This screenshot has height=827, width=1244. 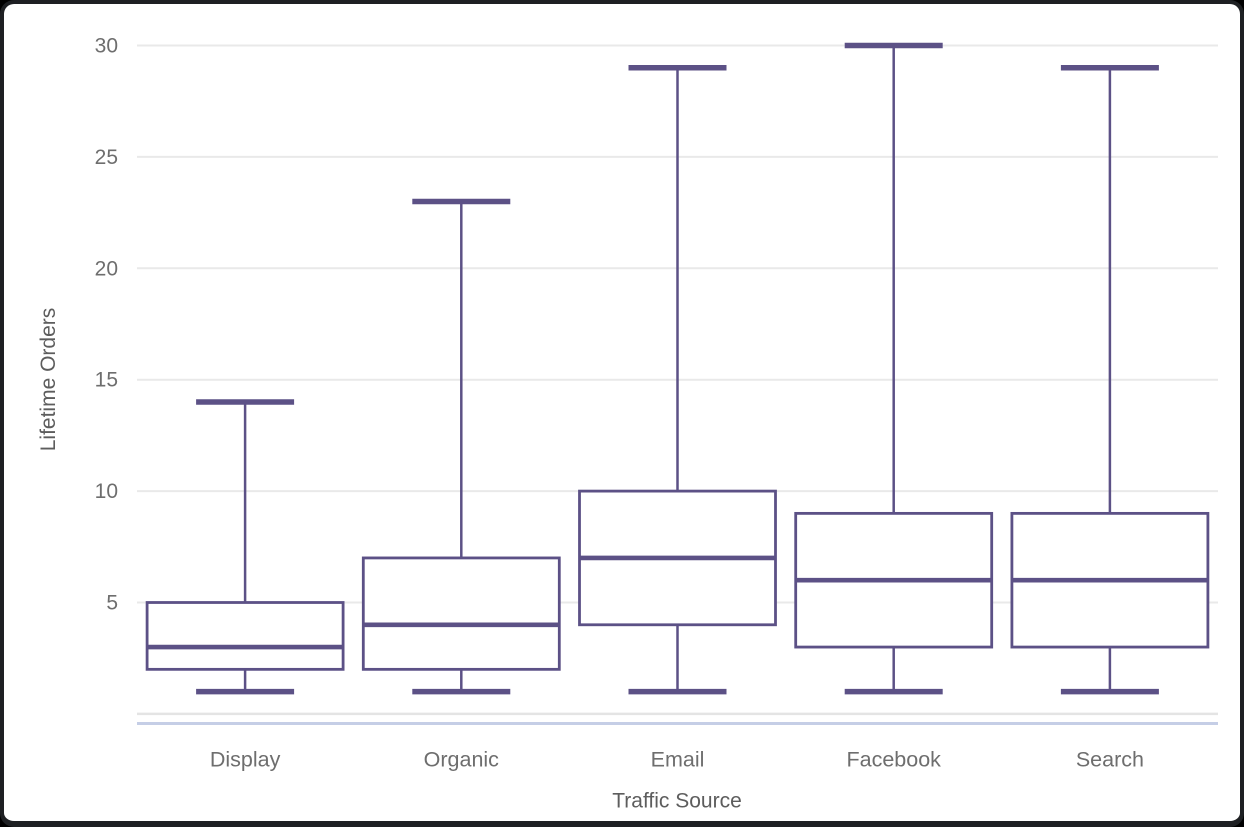 What do you see at coordinates (245, 547) in the screenshot?
I see `boxplot-display` at bounding box center [245, 547].